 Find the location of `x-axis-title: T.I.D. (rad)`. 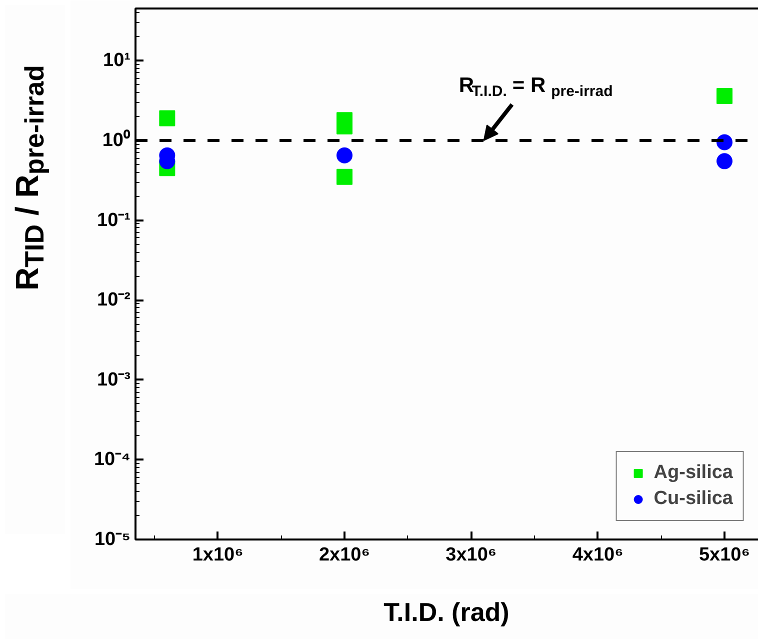

x-axis-title: T.I.D. (rad) is located at coordinates (446, 612).